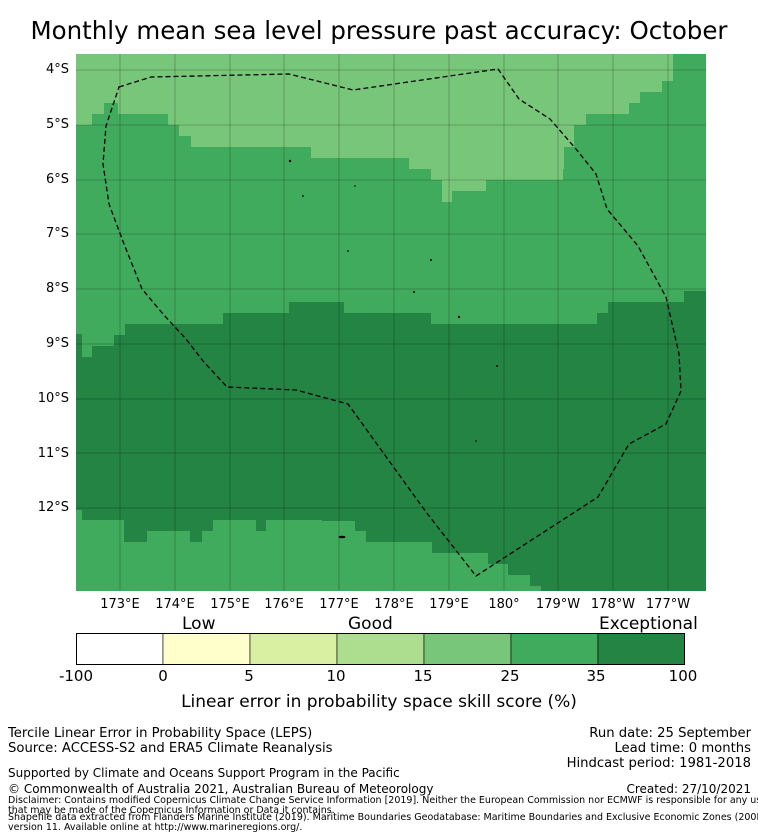  I want to click on lat-label: 8°S, so click(57, 288).